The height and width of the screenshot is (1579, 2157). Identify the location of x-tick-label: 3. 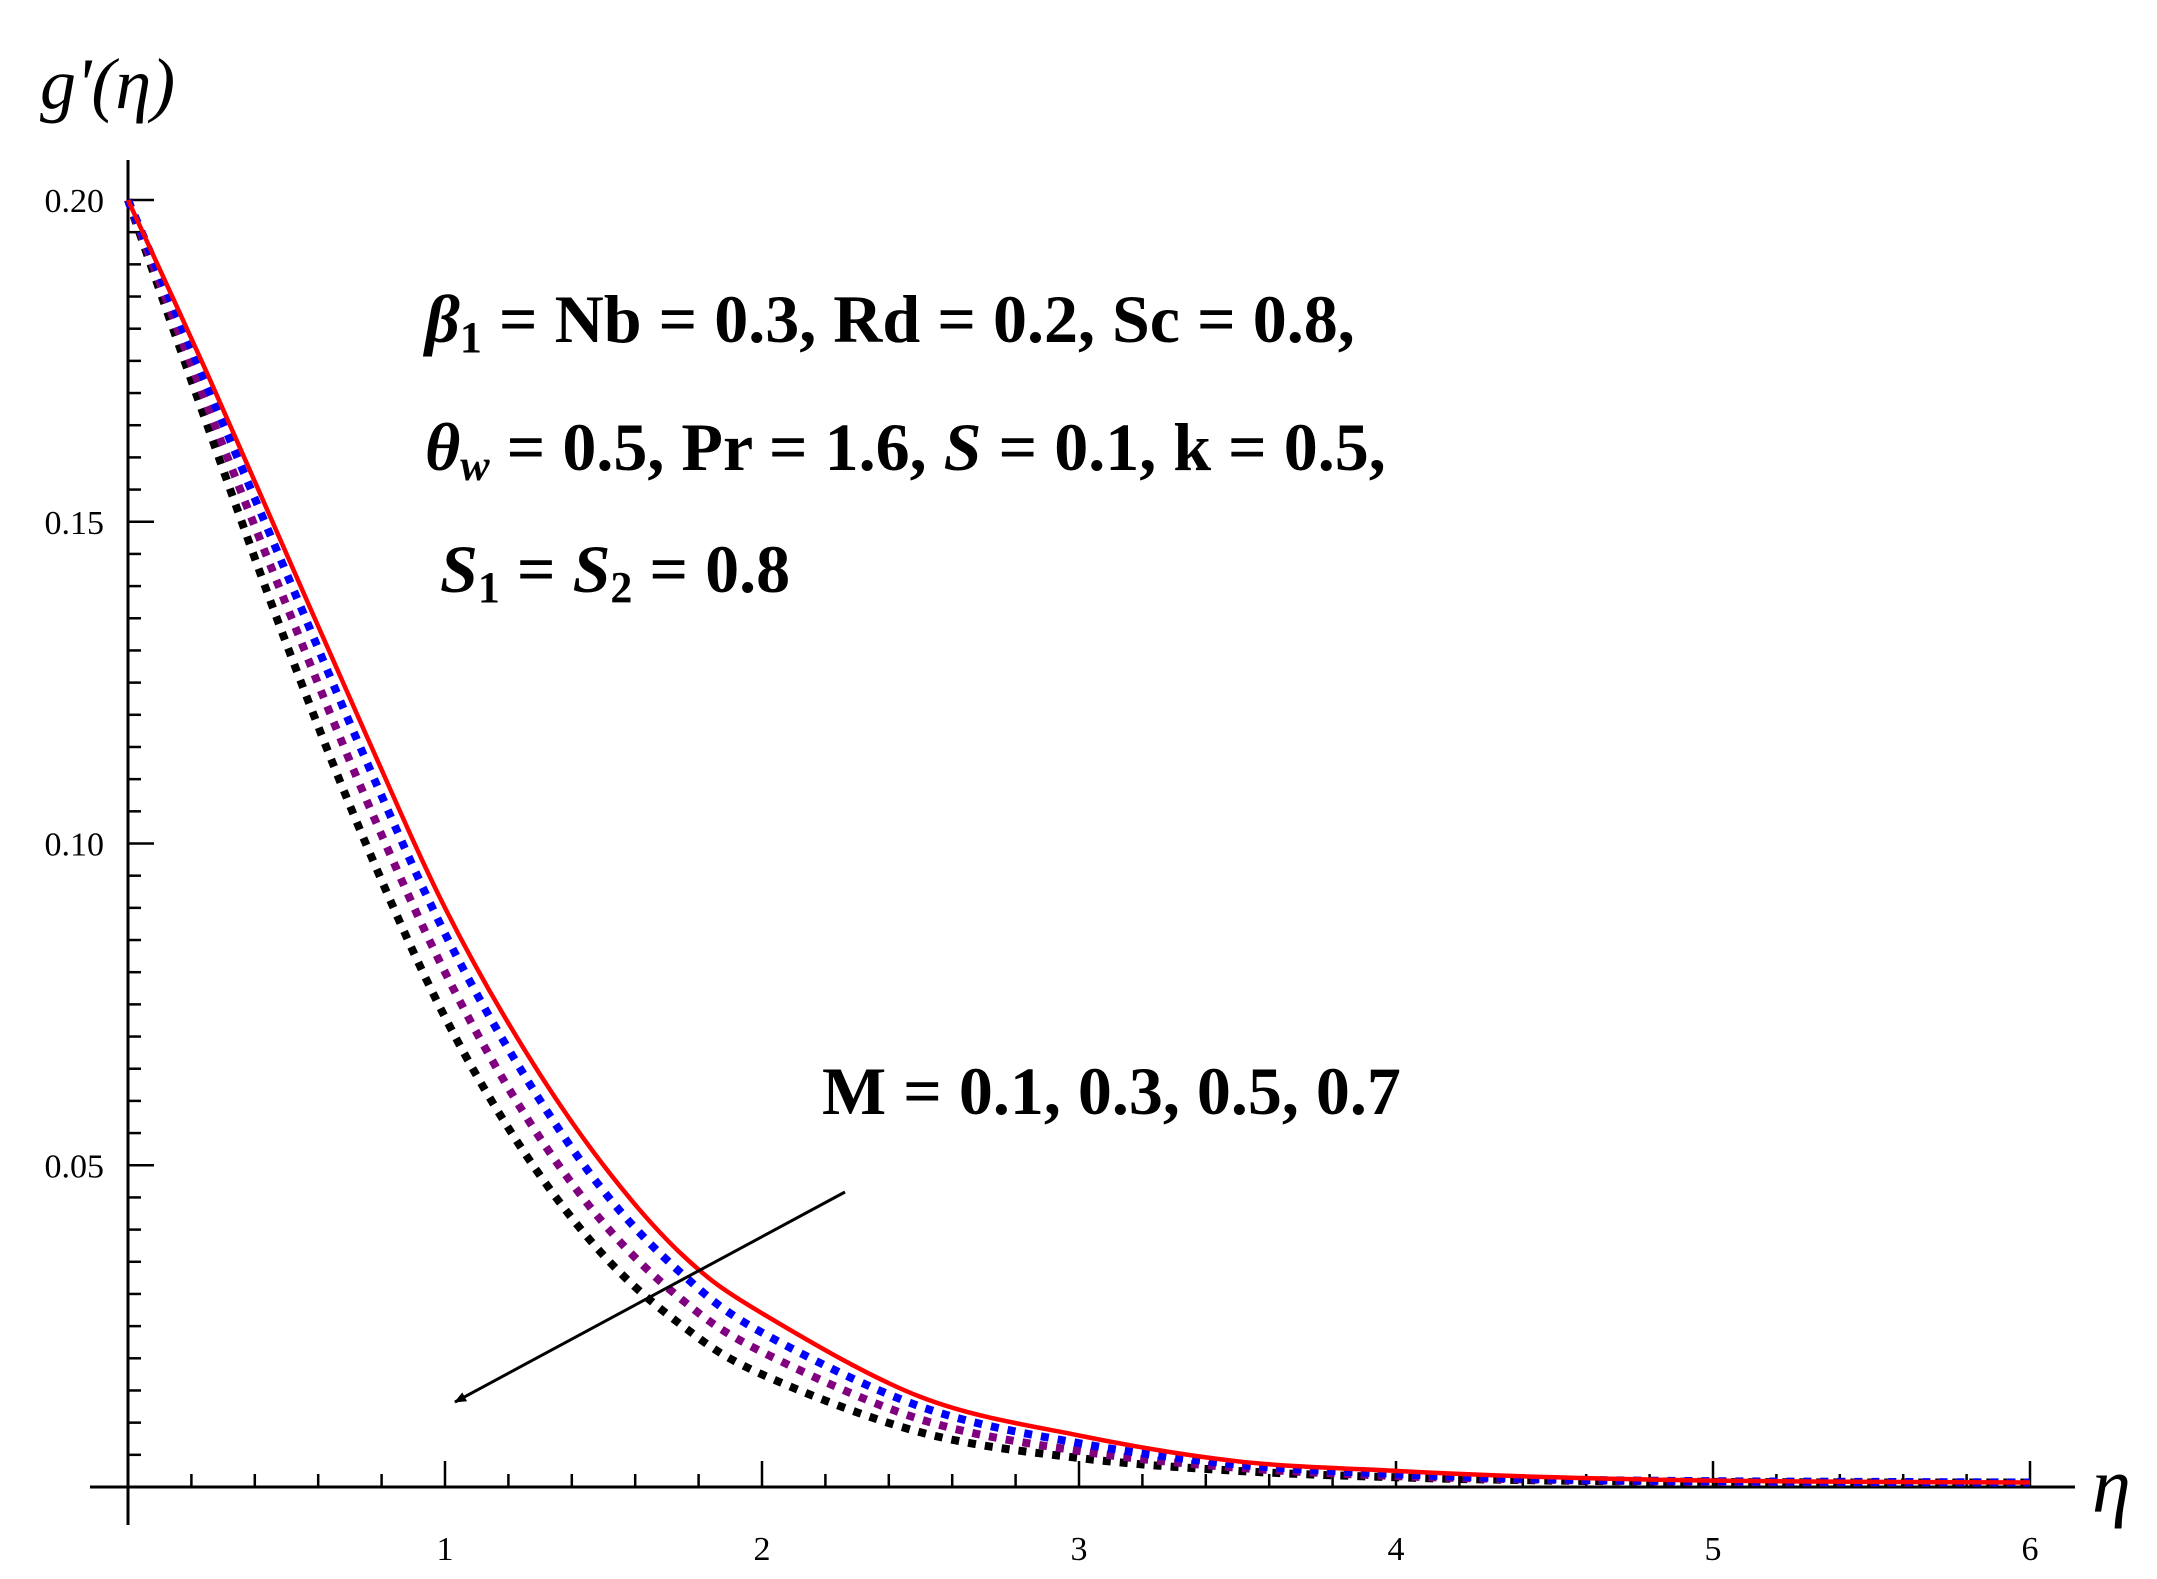
(1079, 1549).